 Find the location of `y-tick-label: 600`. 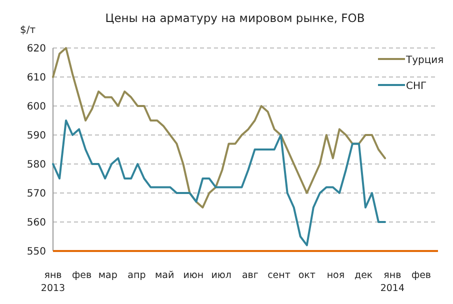

y-tick-label: 600 is located at coordinates (36, 107).